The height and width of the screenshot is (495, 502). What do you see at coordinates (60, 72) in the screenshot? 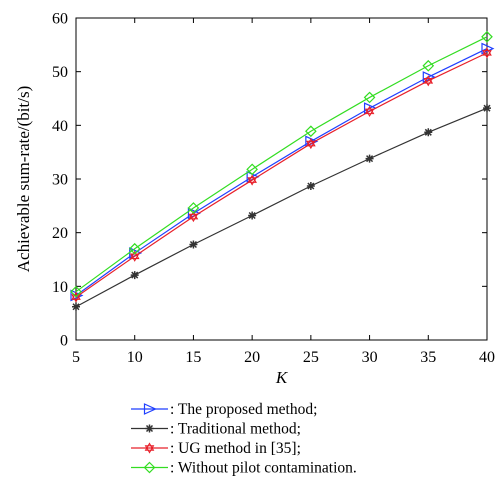
I see `y-tick-label: 50` at bounding box center [60, 72].